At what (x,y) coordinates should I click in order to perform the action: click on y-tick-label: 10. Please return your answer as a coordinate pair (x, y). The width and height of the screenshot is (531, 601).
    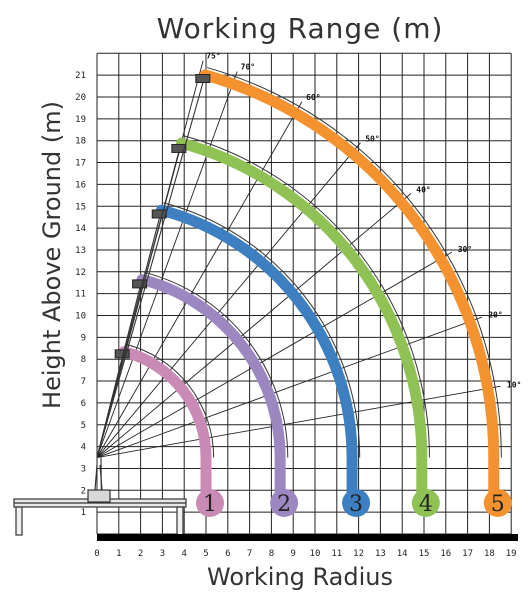
    Looking at the image, I should click on (80, 317).